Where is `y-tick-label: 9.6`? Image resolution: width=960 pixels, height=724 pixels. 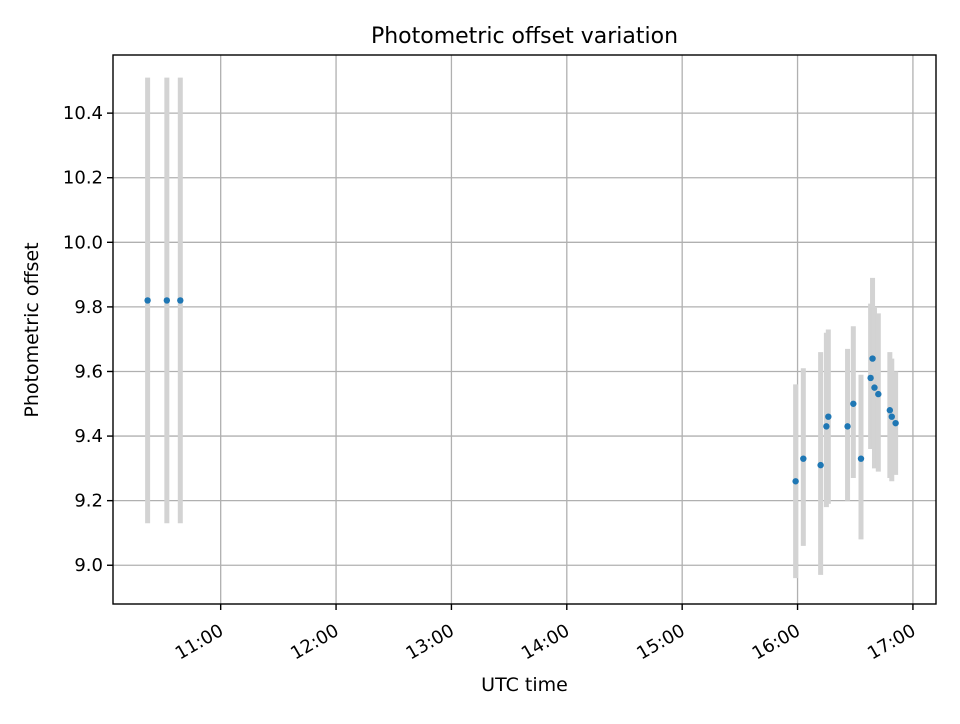 y-tick-label: 9.6 is located at coordinates (88, 371).